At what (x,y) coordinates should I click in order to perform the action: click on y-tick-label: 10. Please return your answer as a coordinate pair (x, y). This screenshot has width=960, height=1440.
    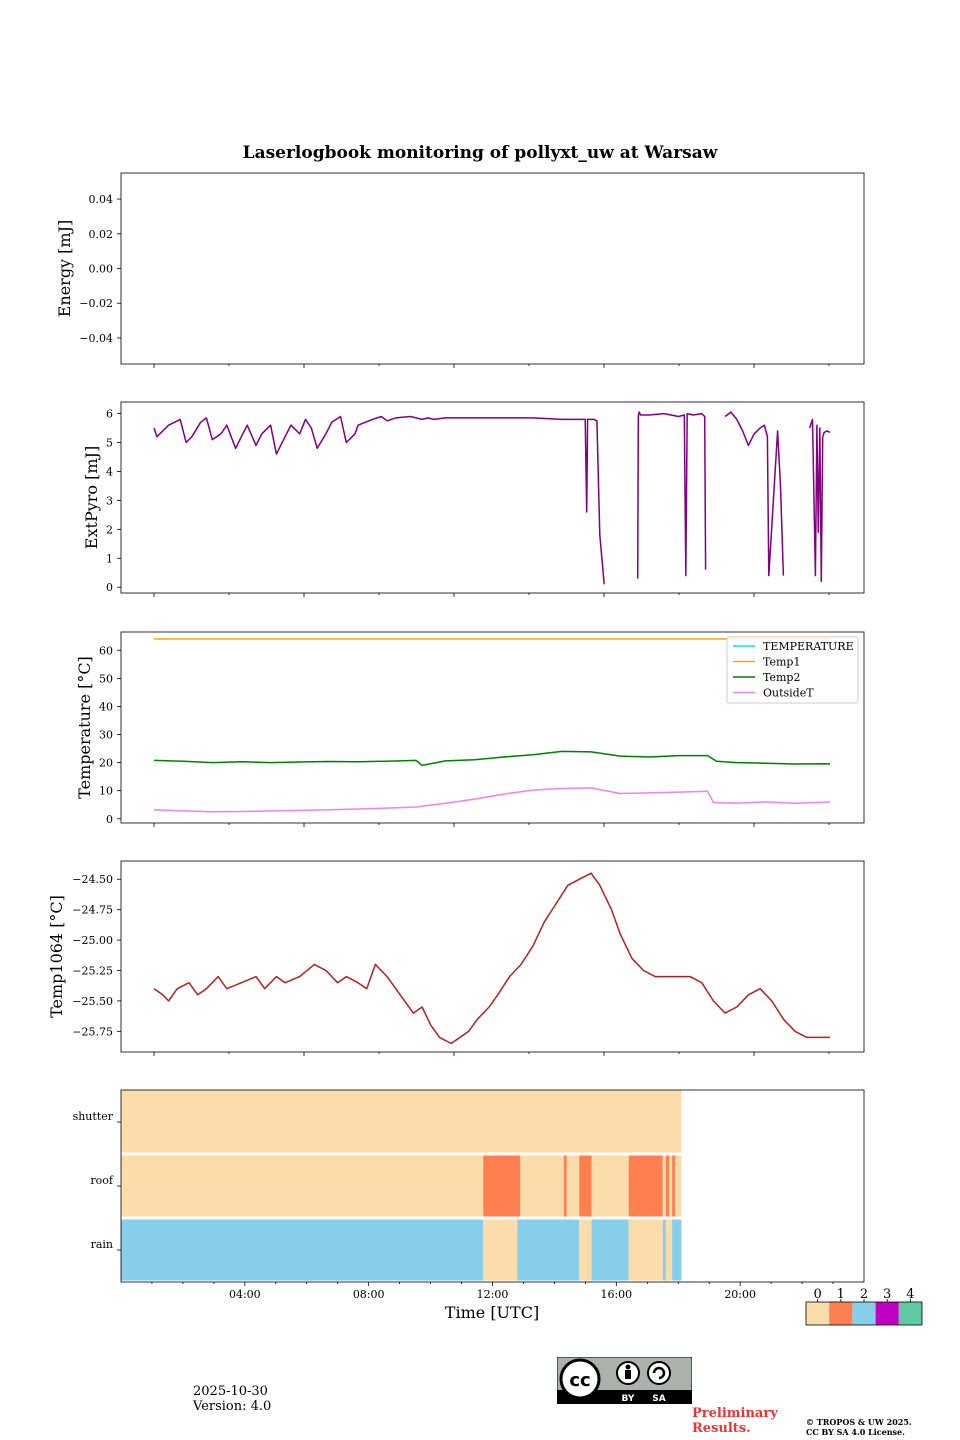
    Looking at the image, I should click on (106, 791).